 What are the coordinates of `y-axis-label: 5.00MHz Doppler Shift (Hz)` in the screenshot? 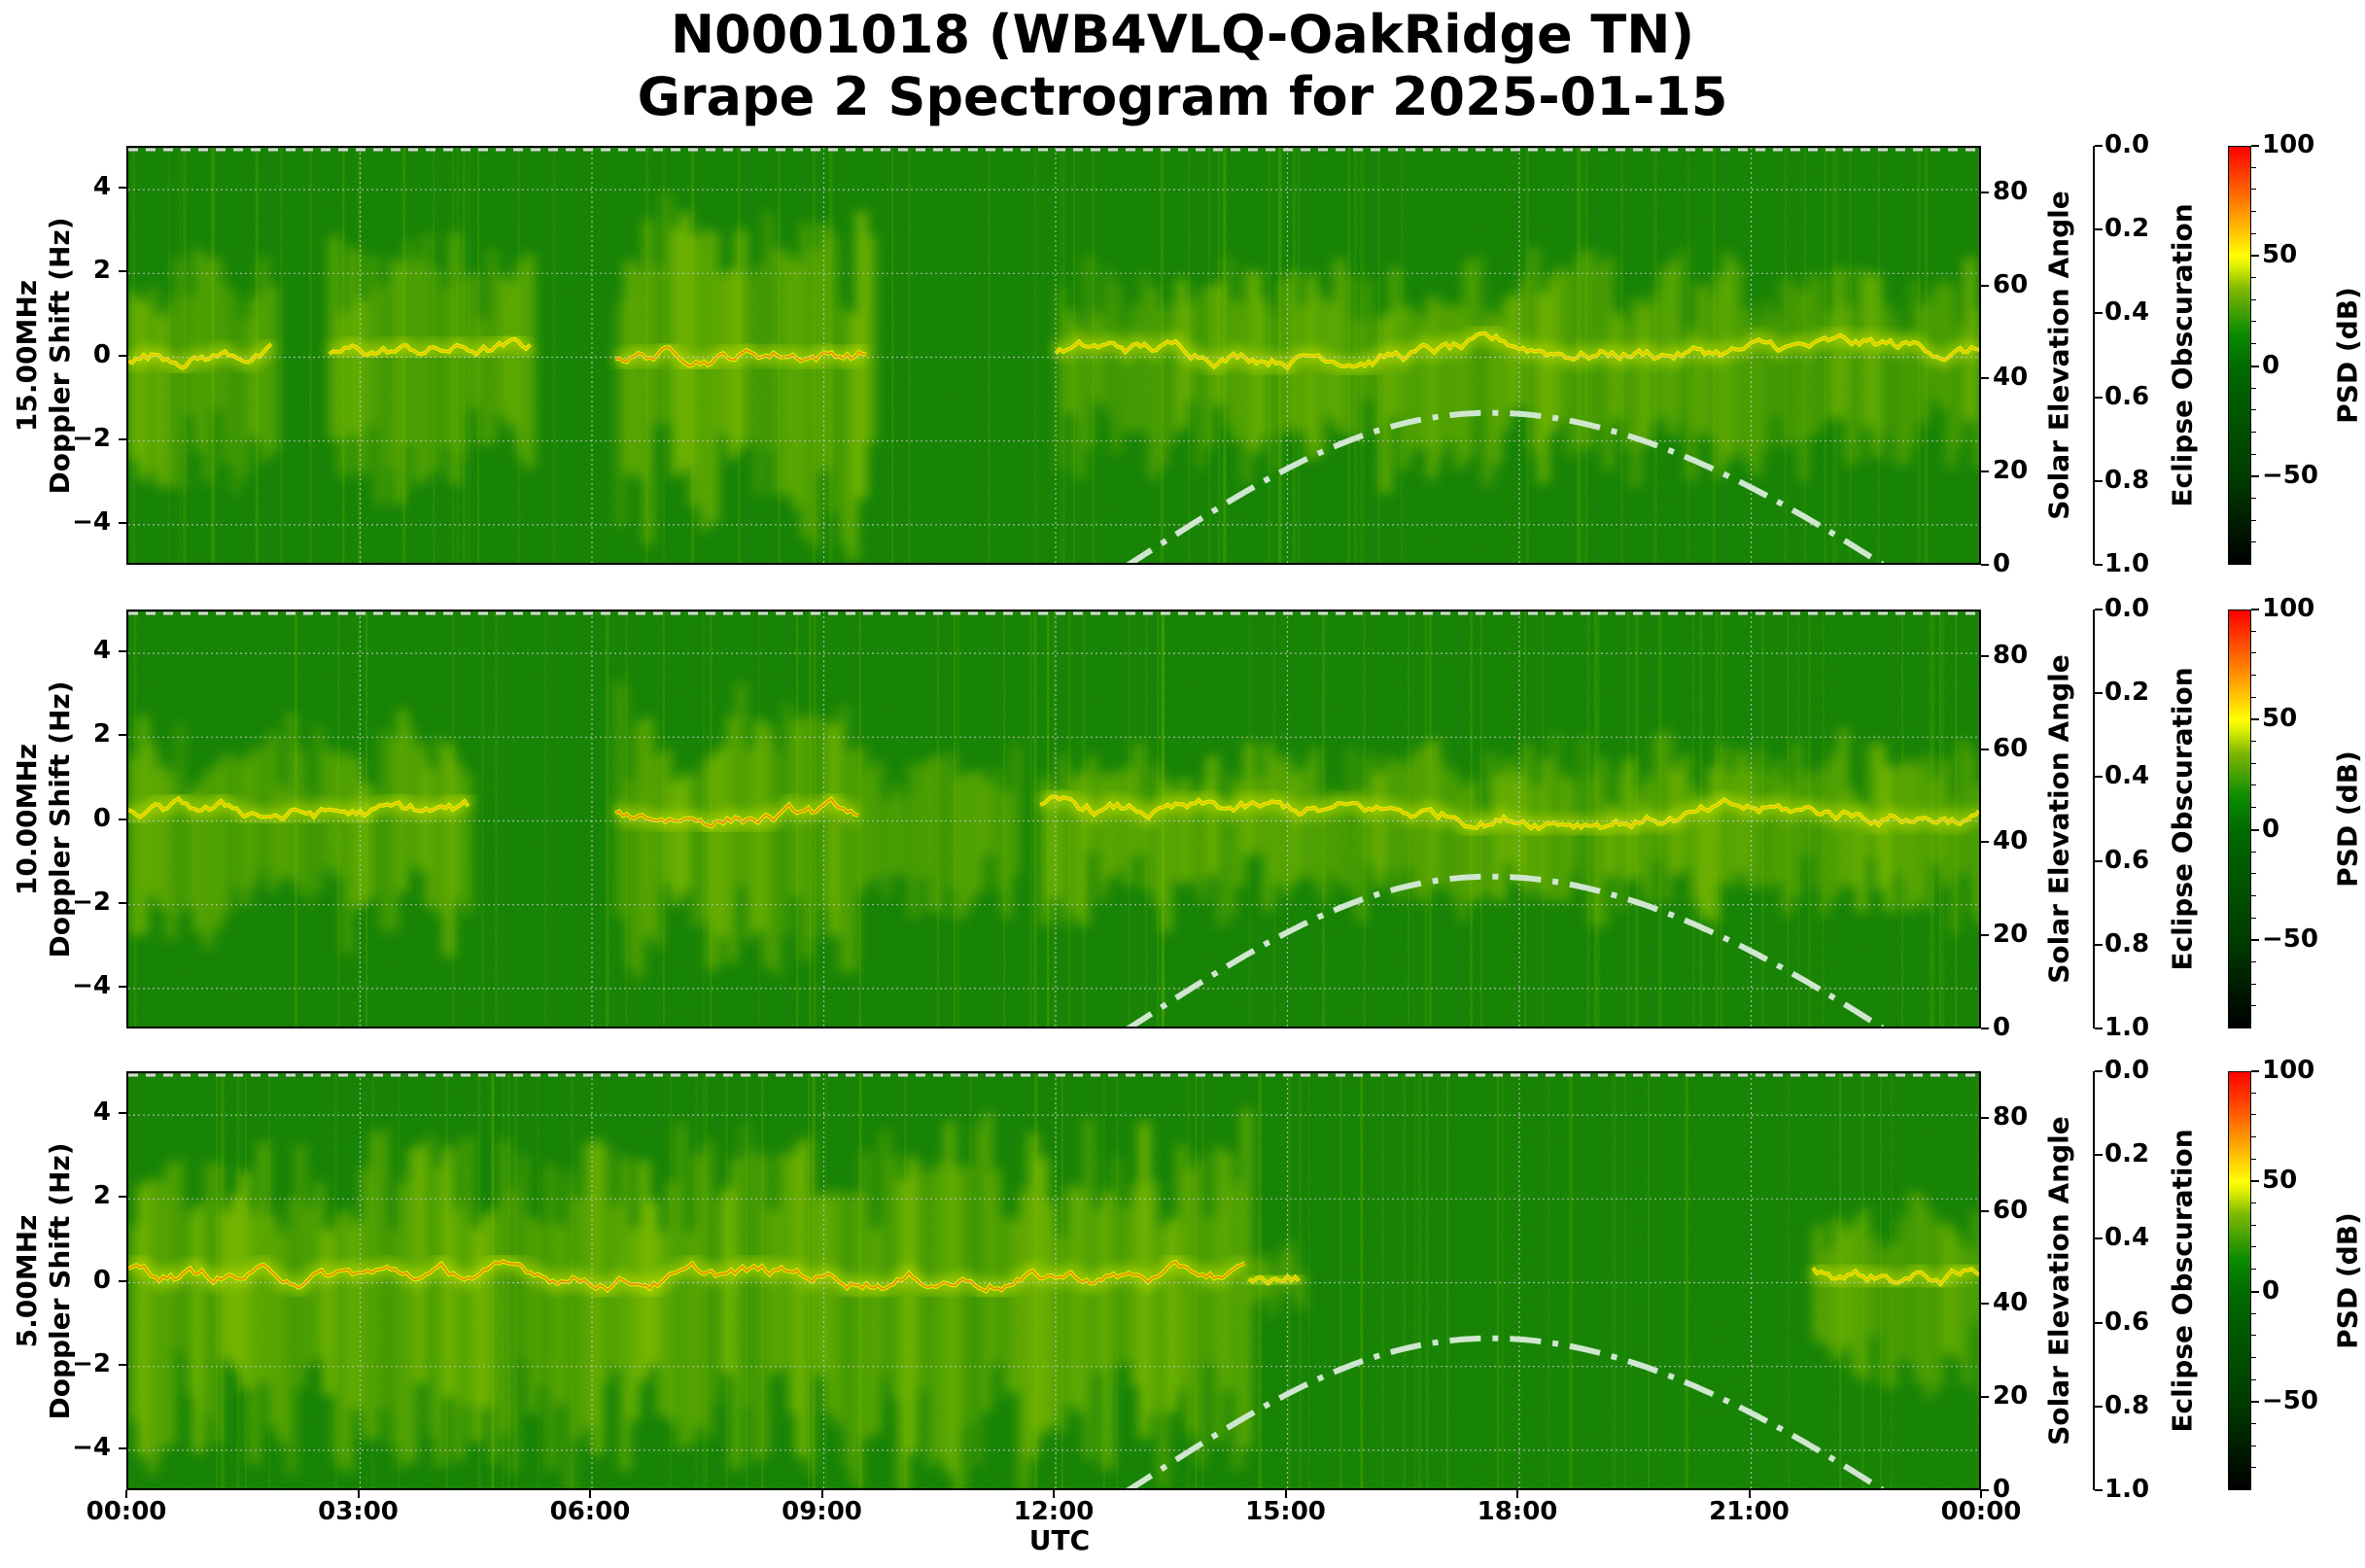 It's located at (44, 1281).